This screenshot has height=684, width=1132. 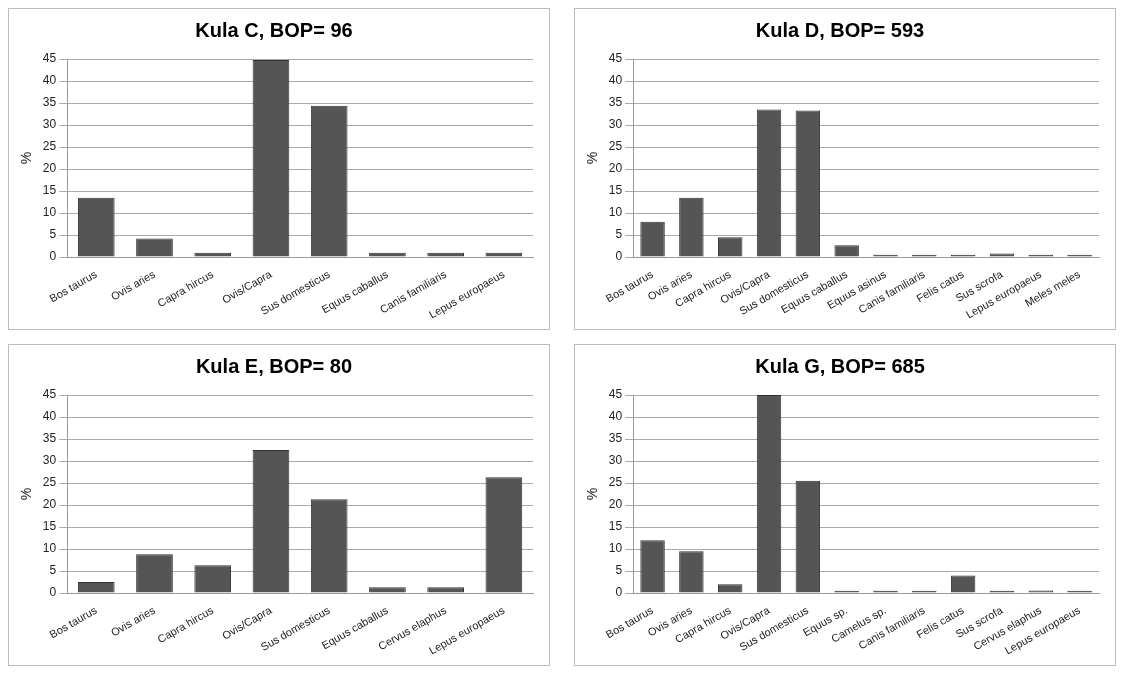 What do you see at coordinates (840, 365) in the screenshot?
I see `chart-title: Kula G, BOP= 685` at bounding box center [840, 365].